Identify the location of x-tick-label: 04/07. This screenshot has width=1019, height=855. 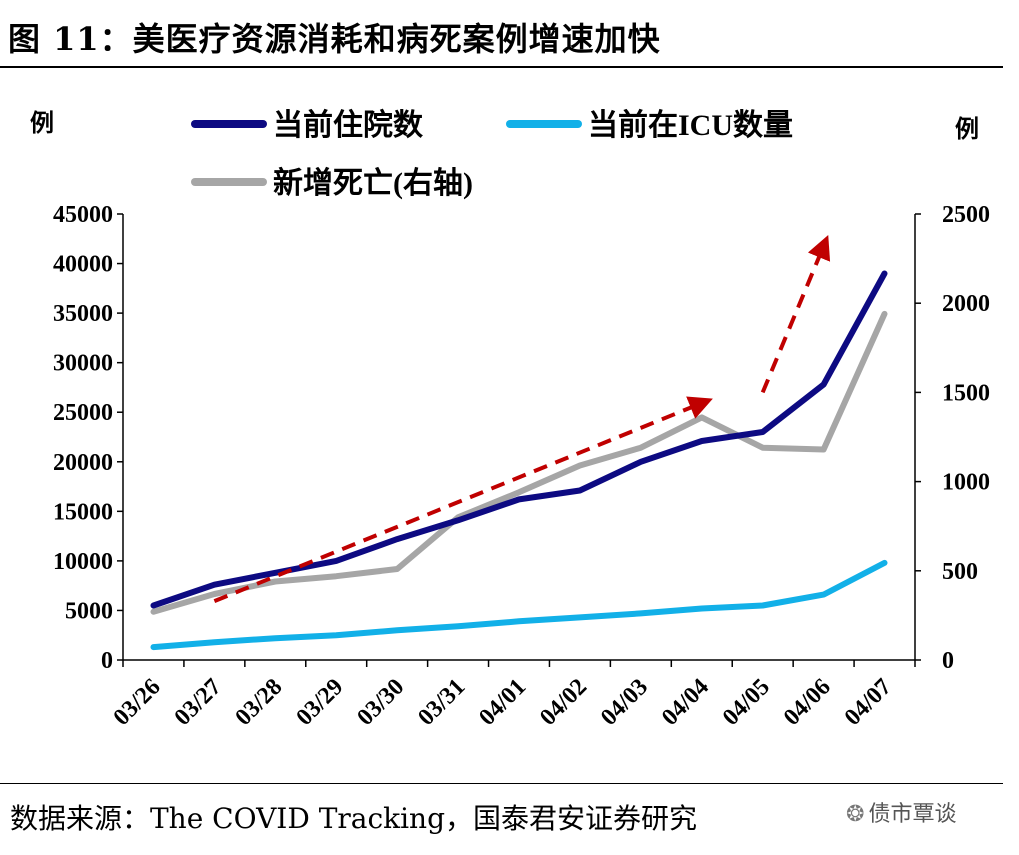
(868, 702).